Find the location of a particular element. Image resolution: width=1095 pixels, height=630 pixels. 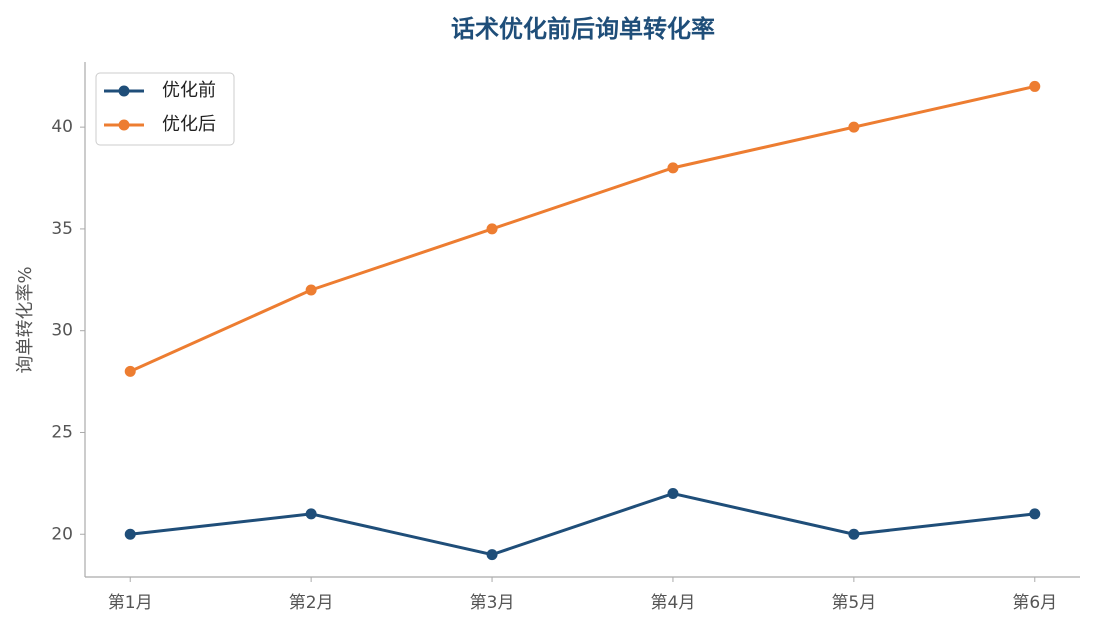

y-axis-label: 询单转化率% is located at coordinates (25, 319).